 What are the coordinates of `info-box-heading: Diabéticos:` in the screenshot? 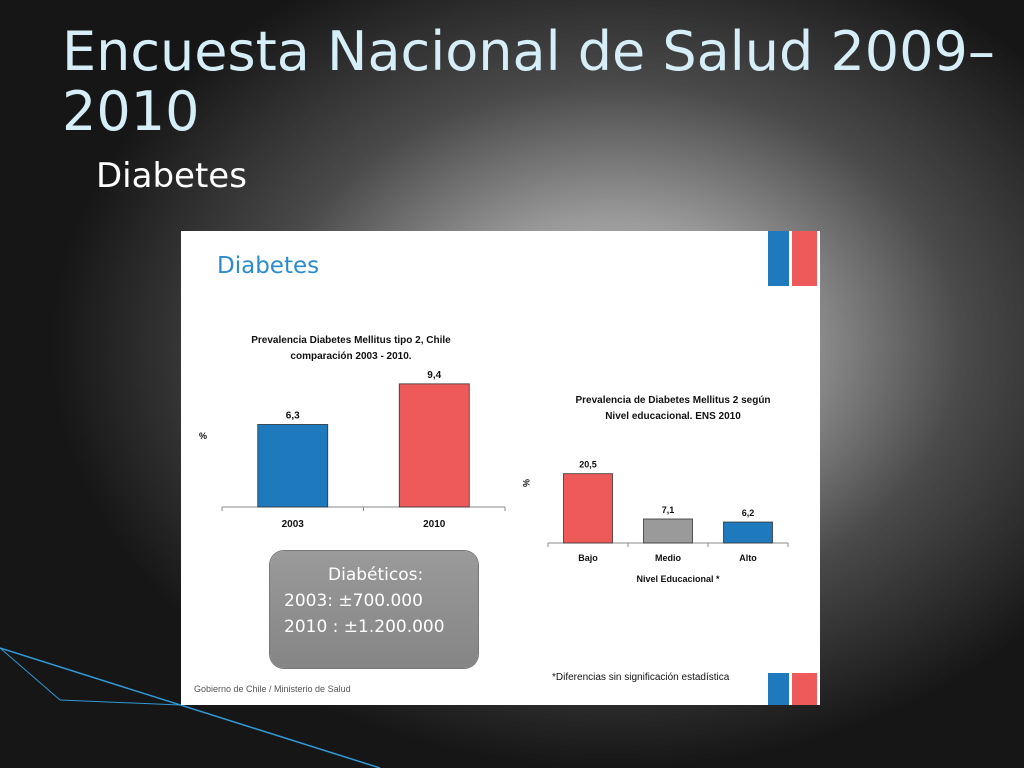 It's located at (376, 575).